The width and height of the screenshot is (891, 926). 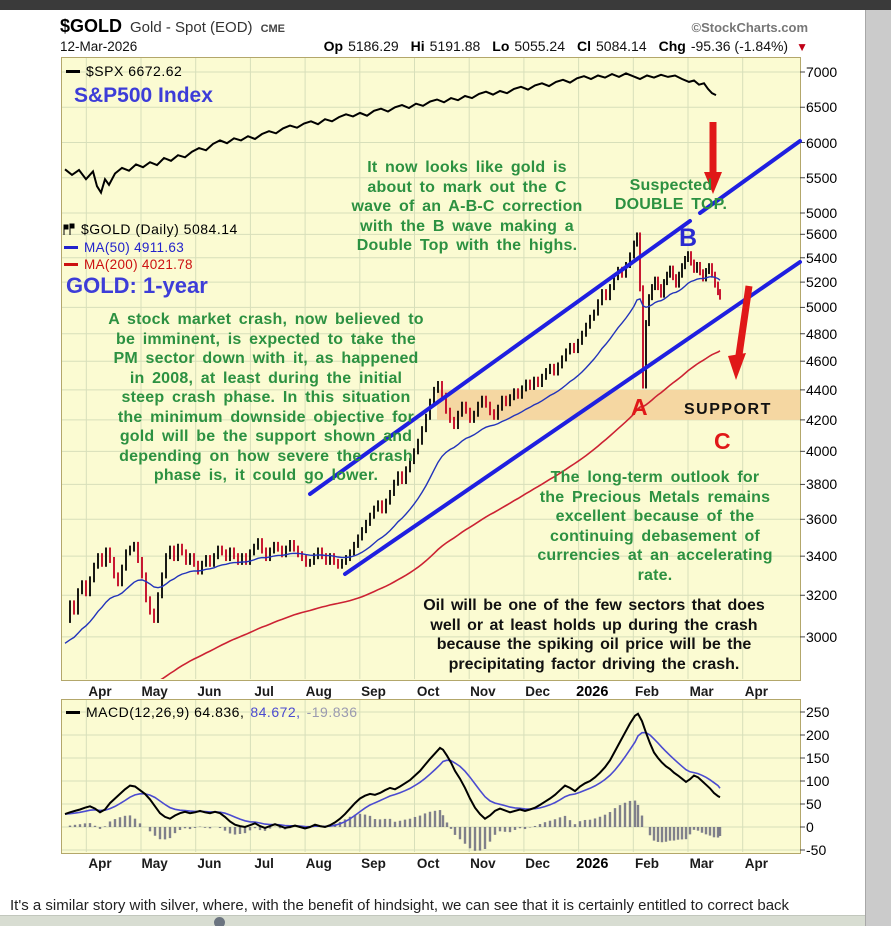 I want to click on ma50-legend: MA(50) 4911.63, so click(x=124, y=247).